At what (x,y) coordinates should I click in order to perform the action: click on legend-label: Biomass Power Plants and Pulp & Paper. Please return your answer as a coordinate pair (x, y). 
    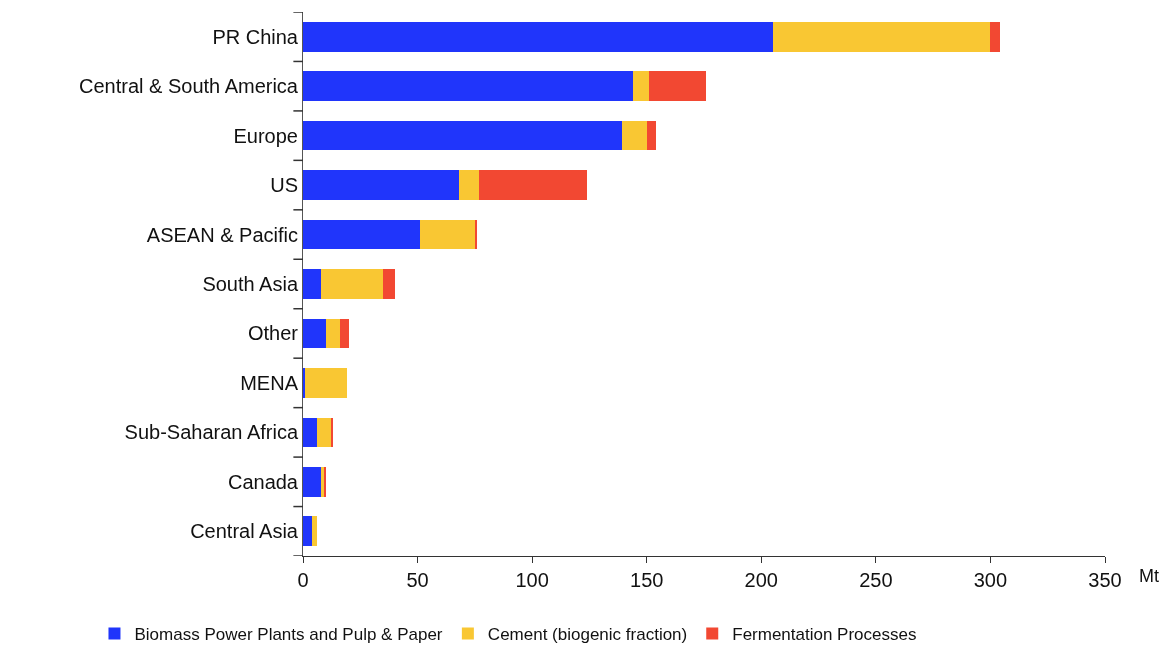
    Looking at the image, I should click on (288, 635).